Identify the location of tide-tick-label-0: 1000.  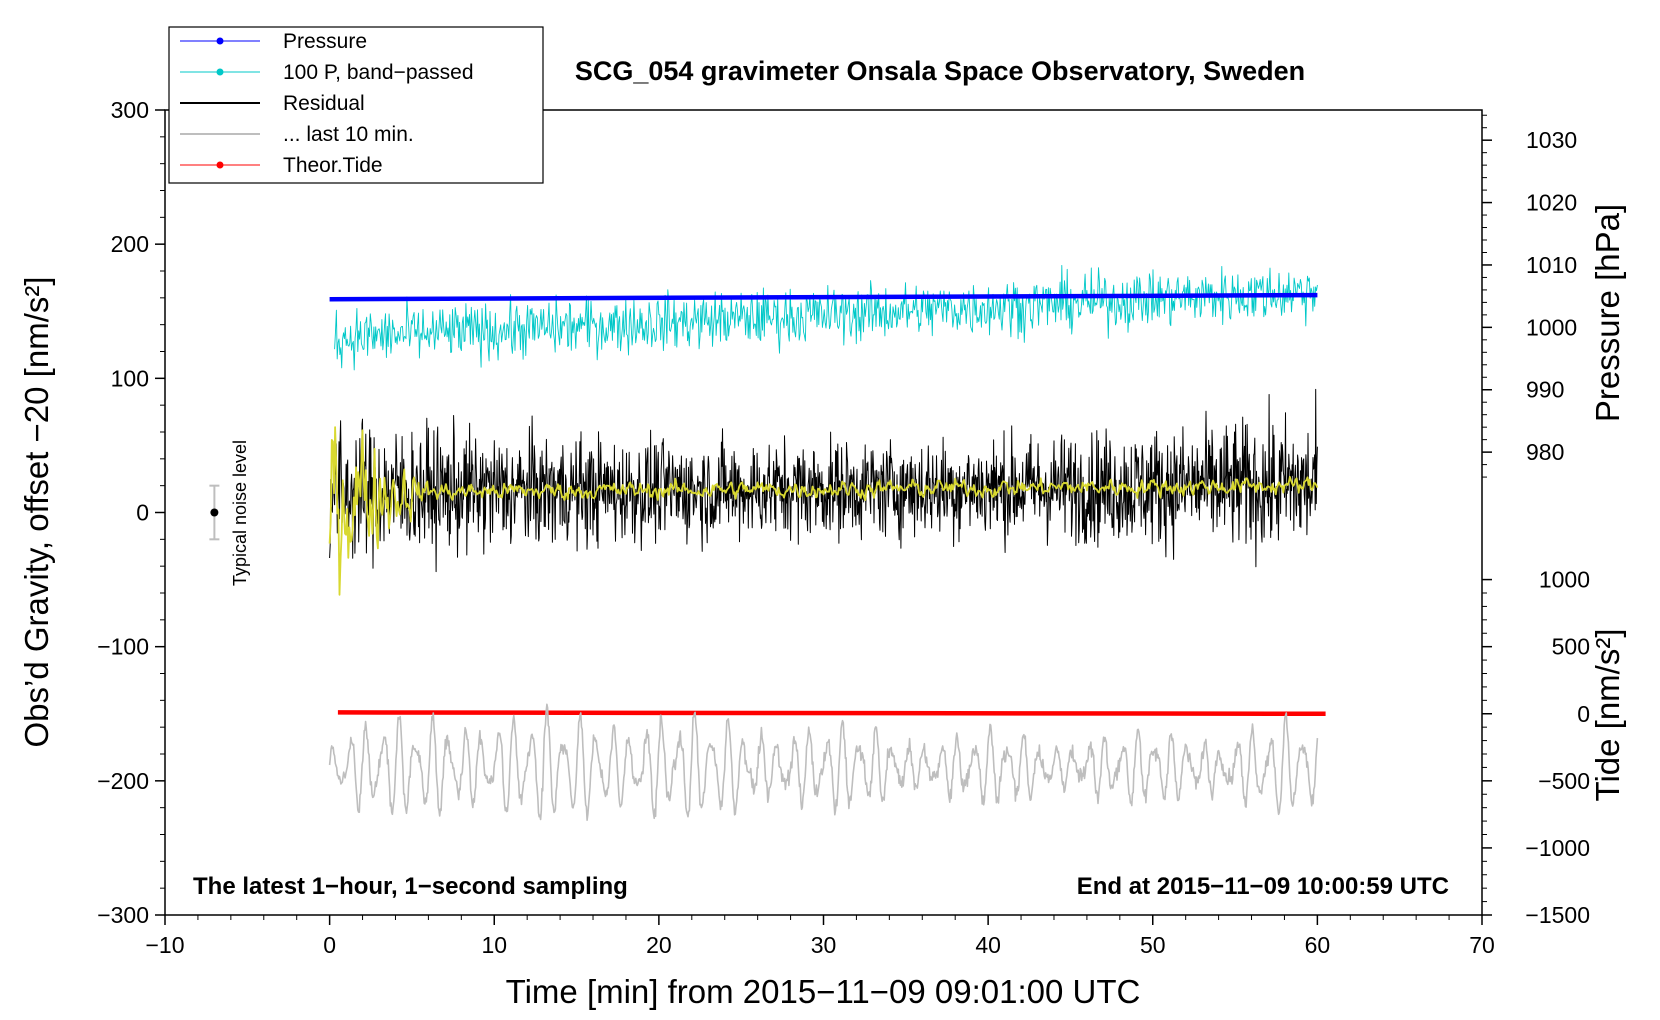
(1564, 580).